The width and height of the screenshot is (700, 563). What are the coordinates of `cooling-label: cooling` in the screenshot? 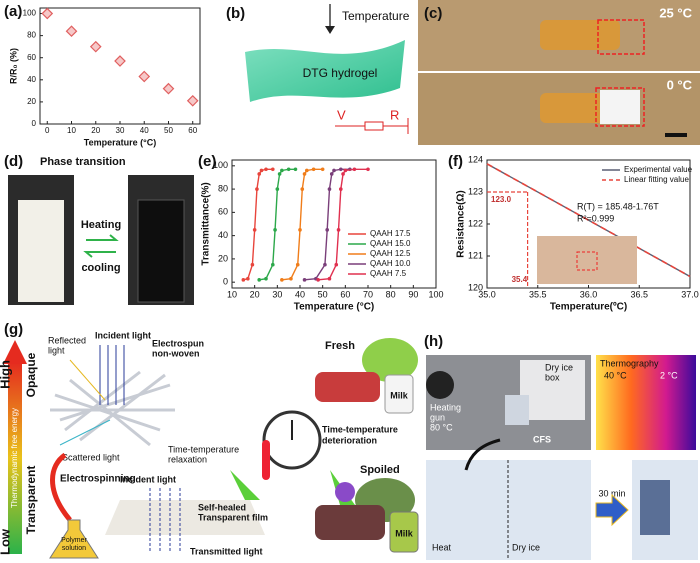 It's located at (100, 268).